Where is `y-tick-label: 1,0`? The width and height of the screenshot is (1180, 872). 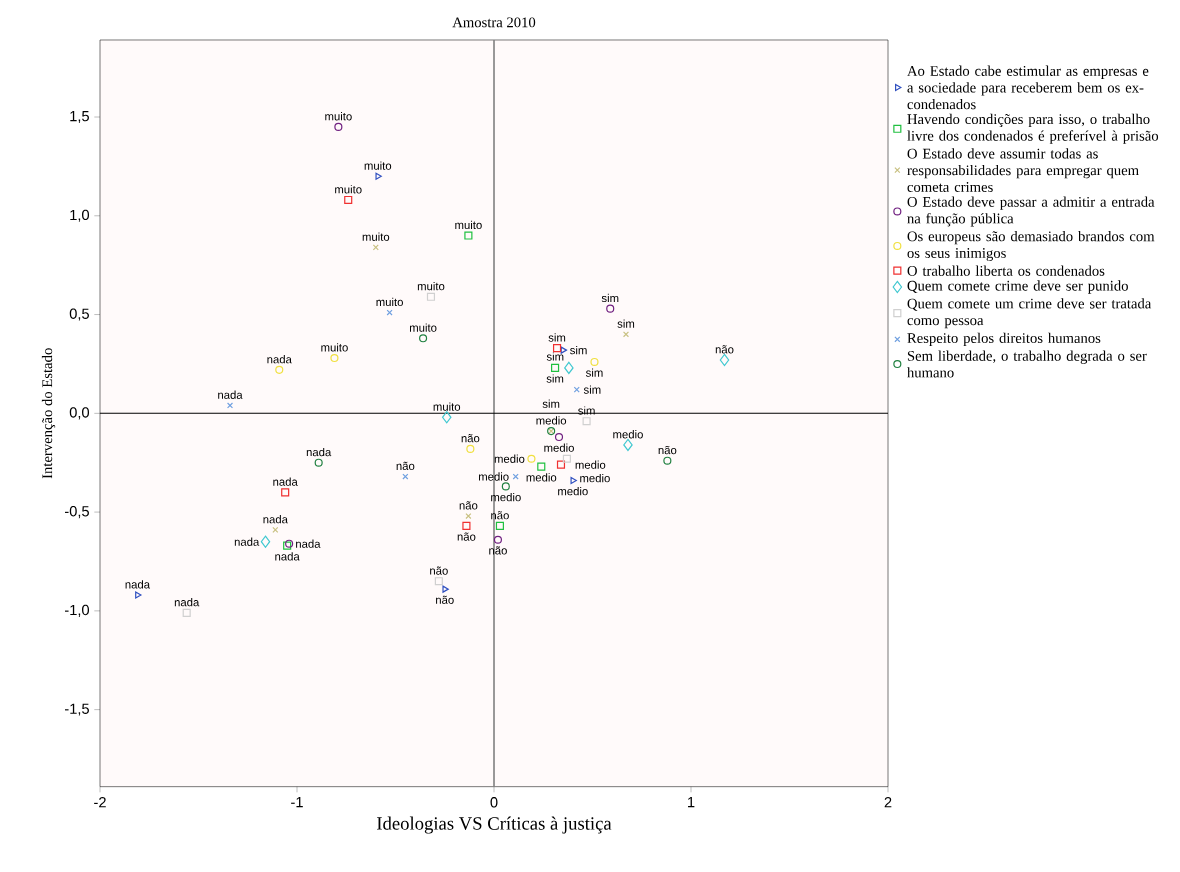
y-tick-label: 1,0 is located at coordinates (80, 215).